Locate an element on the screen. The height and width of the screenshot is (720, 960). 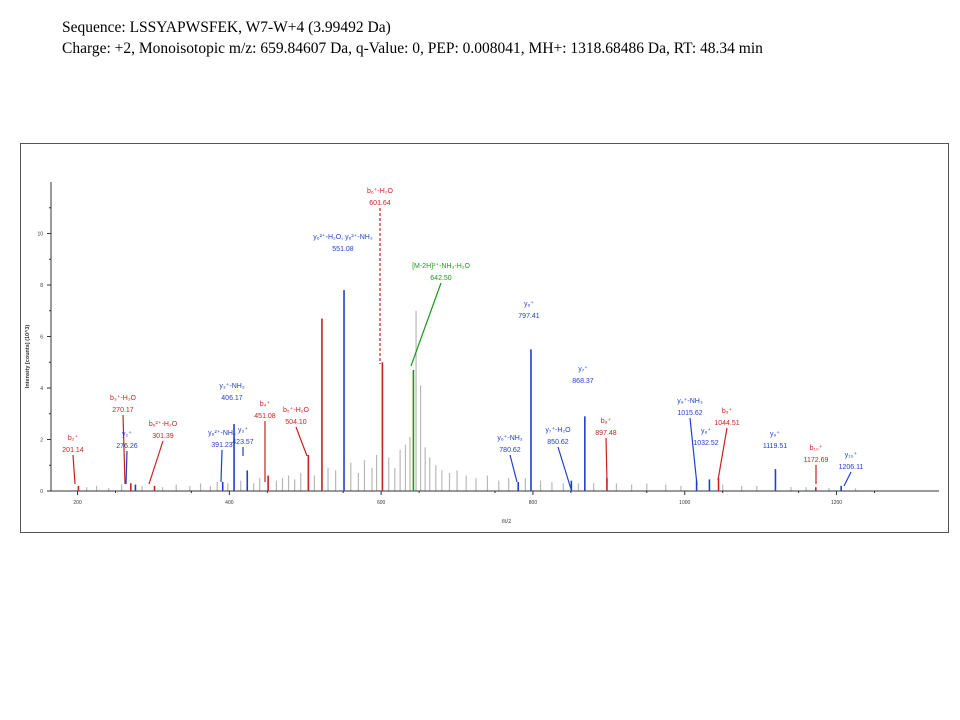
peak-value-label: 1206.11 is located at coordinates (851, 467).